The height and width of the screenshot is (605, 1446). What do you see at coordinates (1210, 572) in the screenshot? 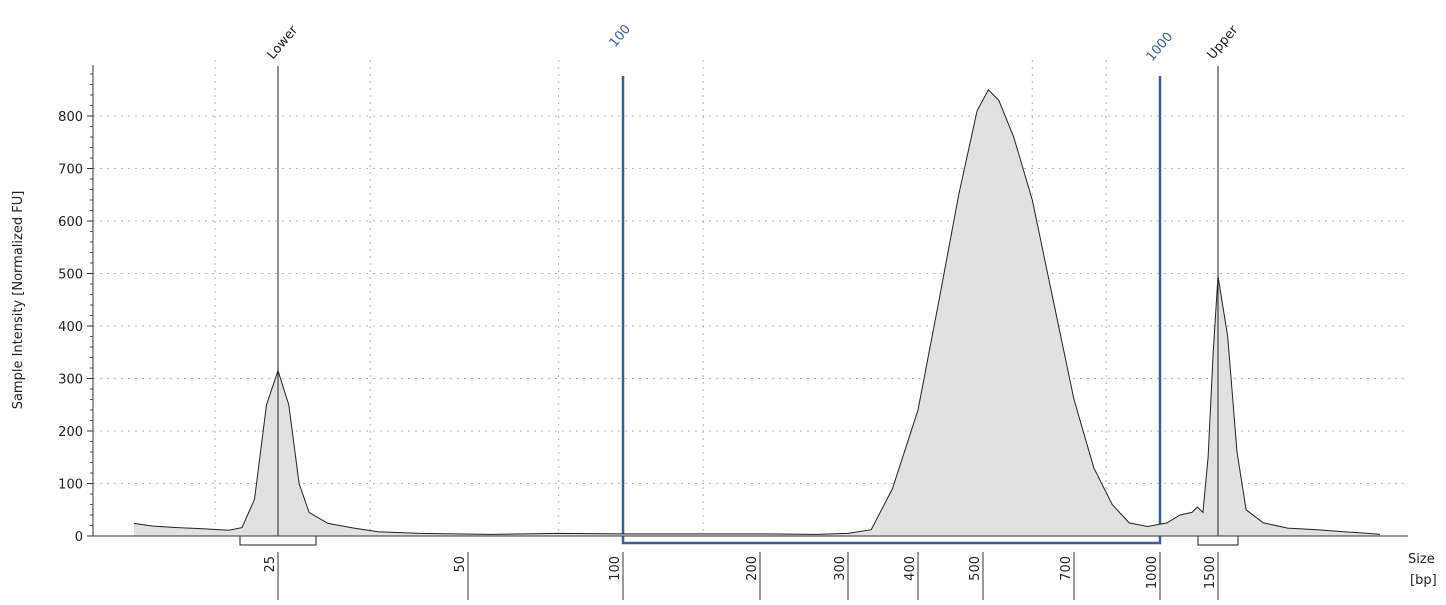
I see `x-tick-label: 1500` at bounding box center [1210, 572].